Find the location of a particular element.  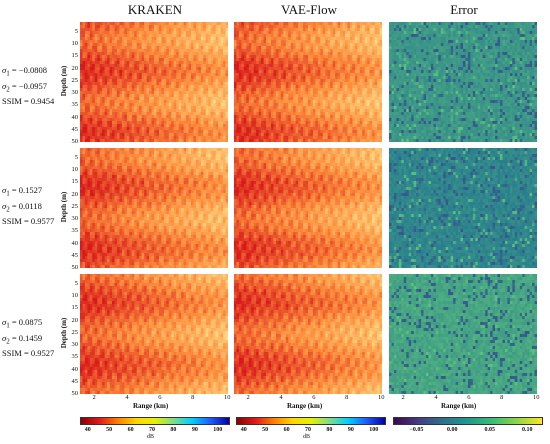

x-axis-label-vae-flow: Range (km) is located at coordinates (304, 406).